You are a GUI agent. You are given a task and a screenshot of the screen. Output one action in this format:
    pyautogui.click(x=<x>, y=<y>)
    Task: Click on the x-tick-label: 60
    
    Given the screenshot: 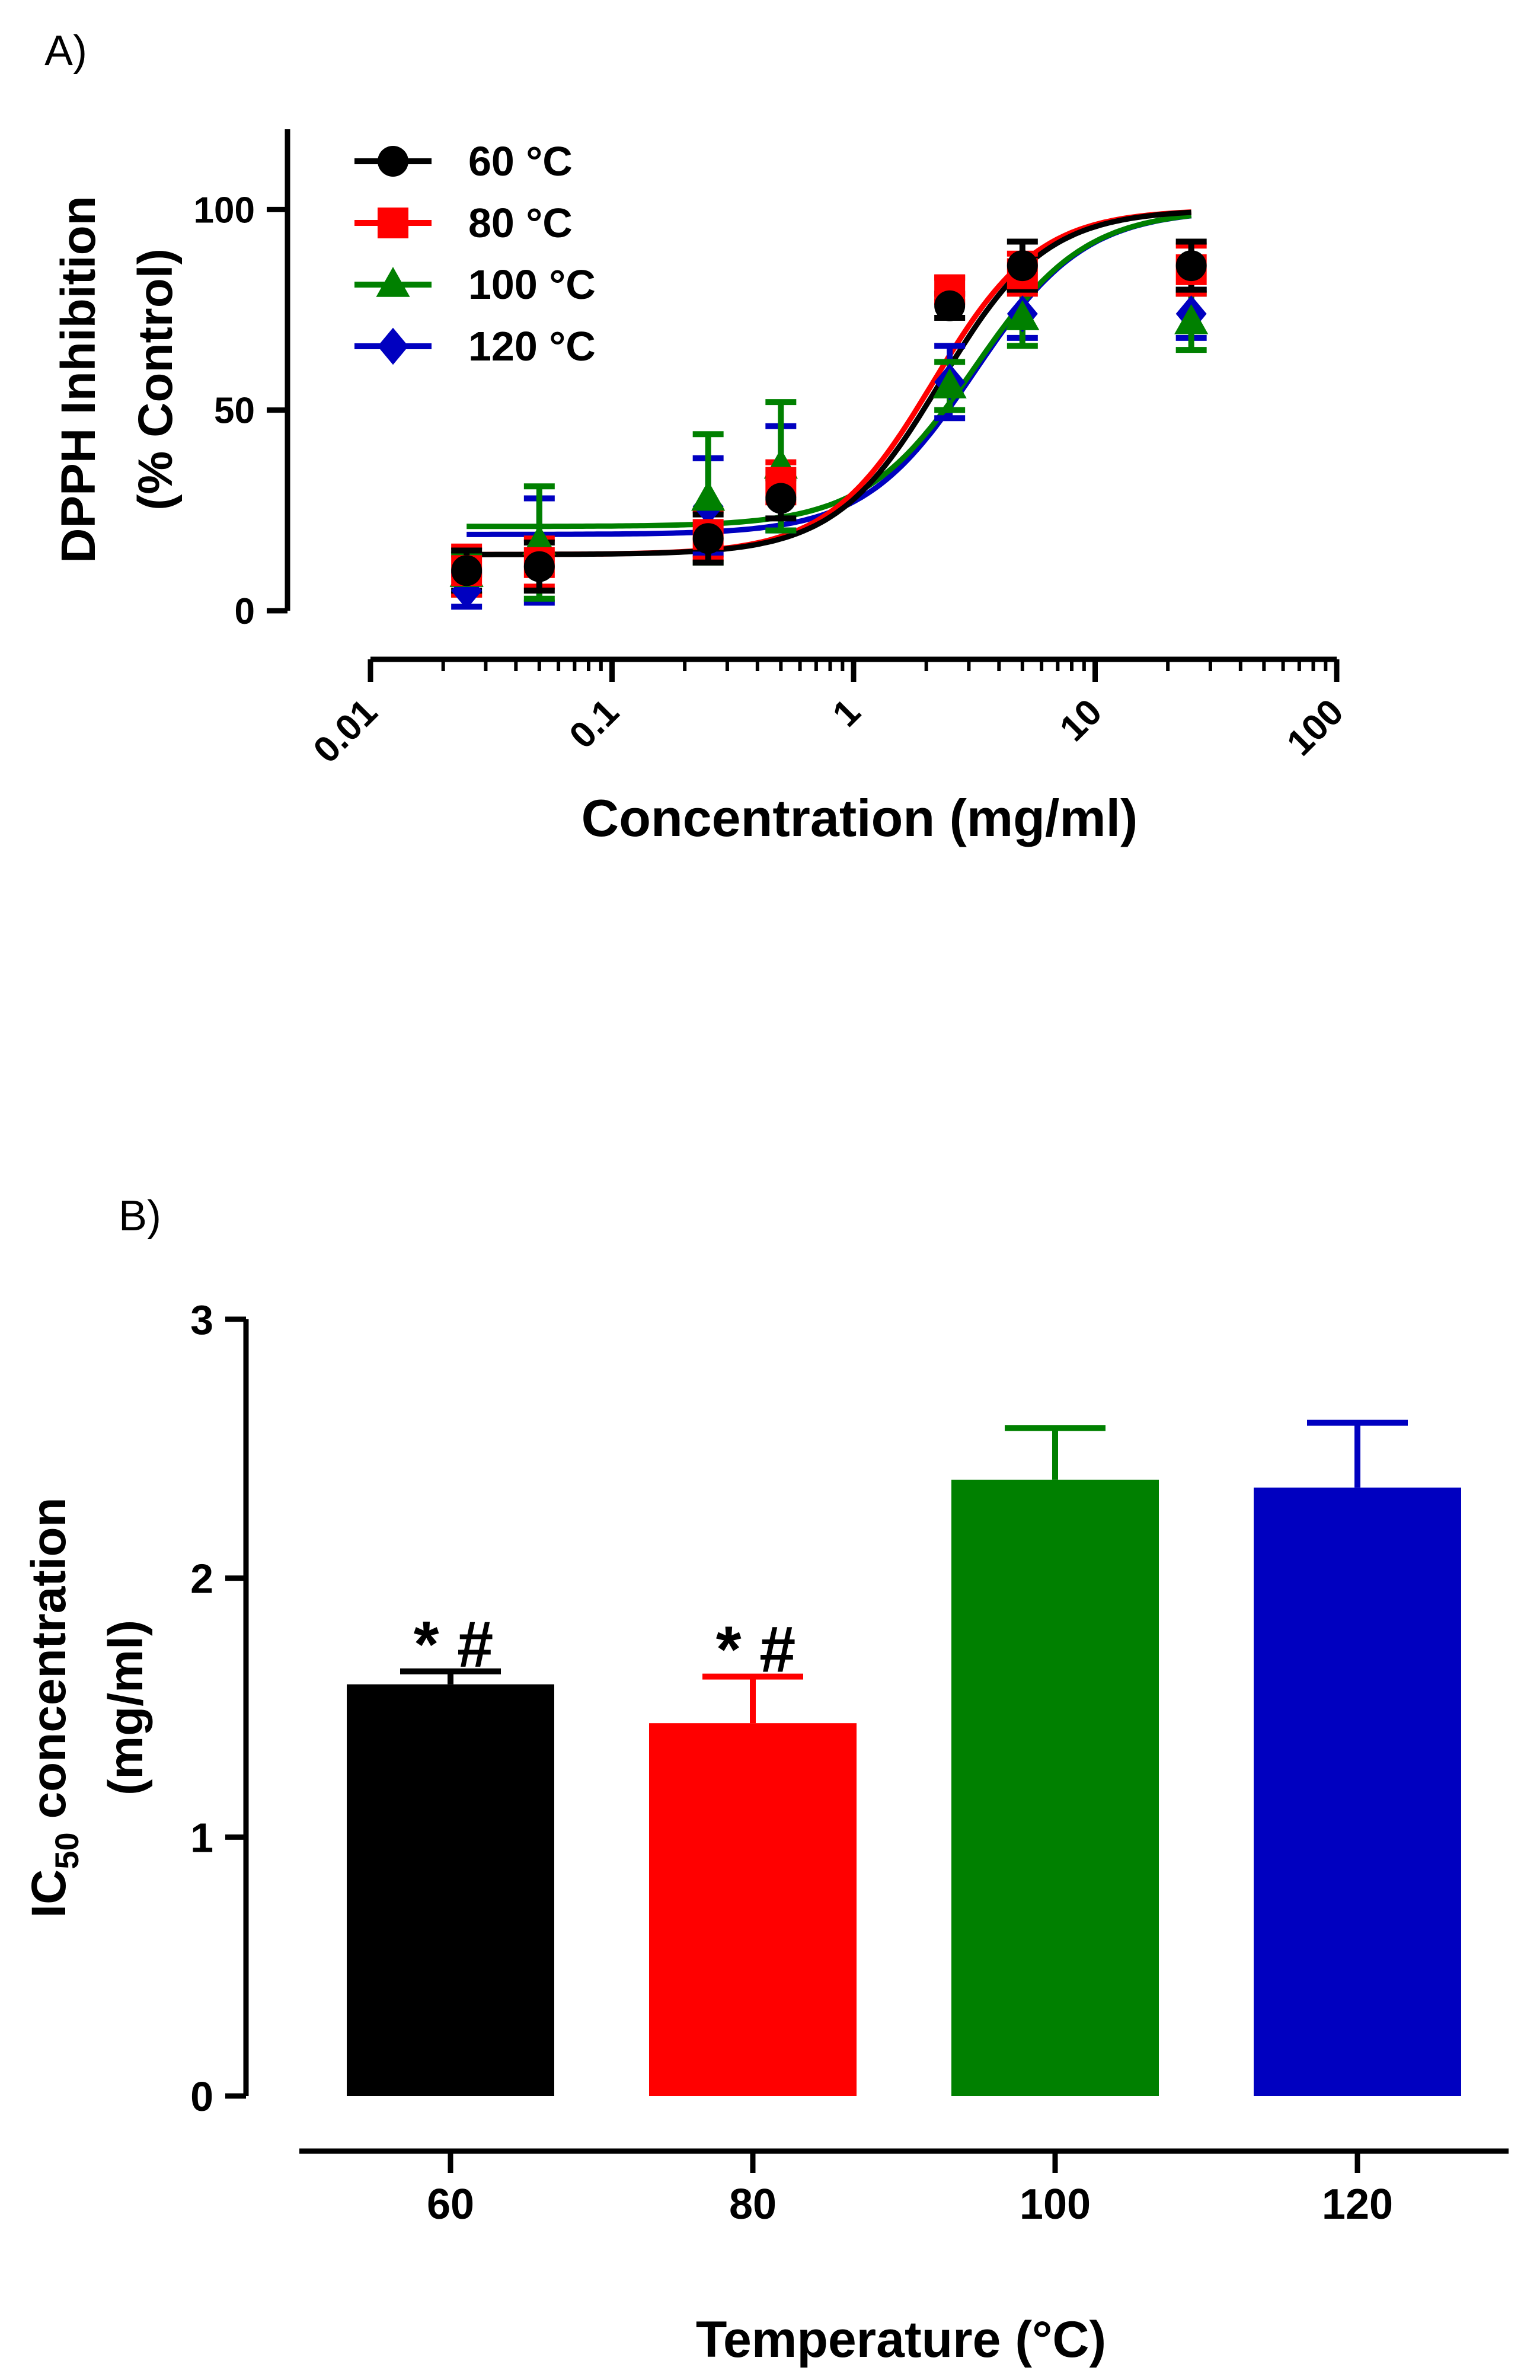 What is the action you would take?
    pyautogui.click(x=451, y=2204)
    